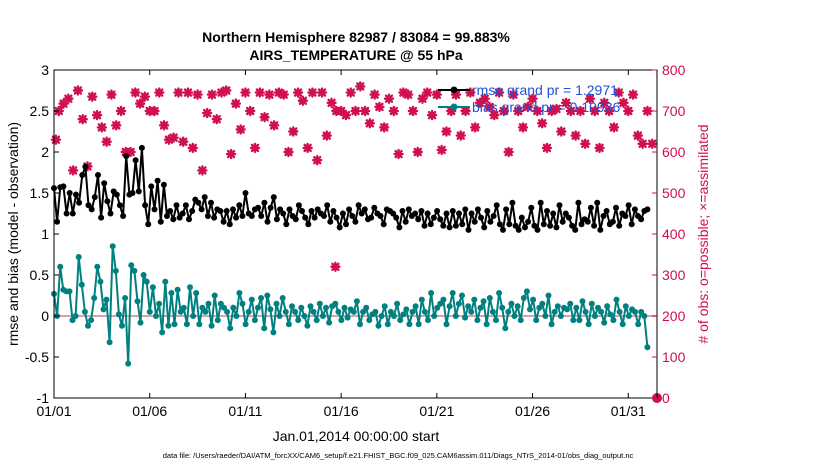 The width and height of the screenshot is (830, 470). I want to click on y-right-tick-label: 300, so click(674, 275).